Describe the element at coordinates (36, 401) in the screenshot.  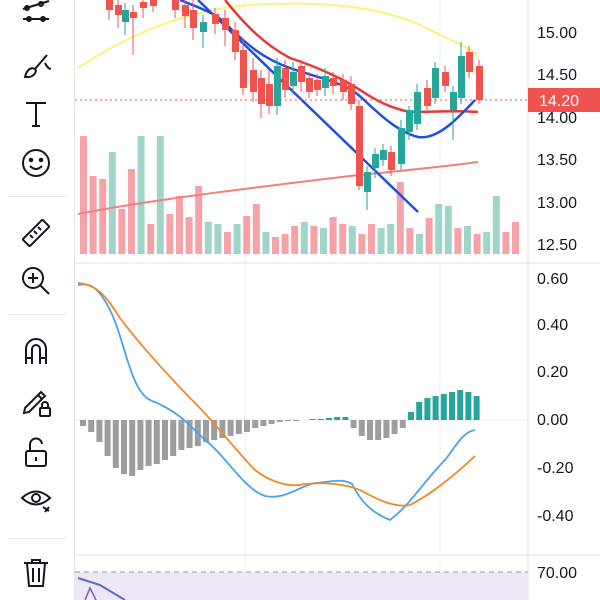
I see `lock-drawing-icon` at that location.